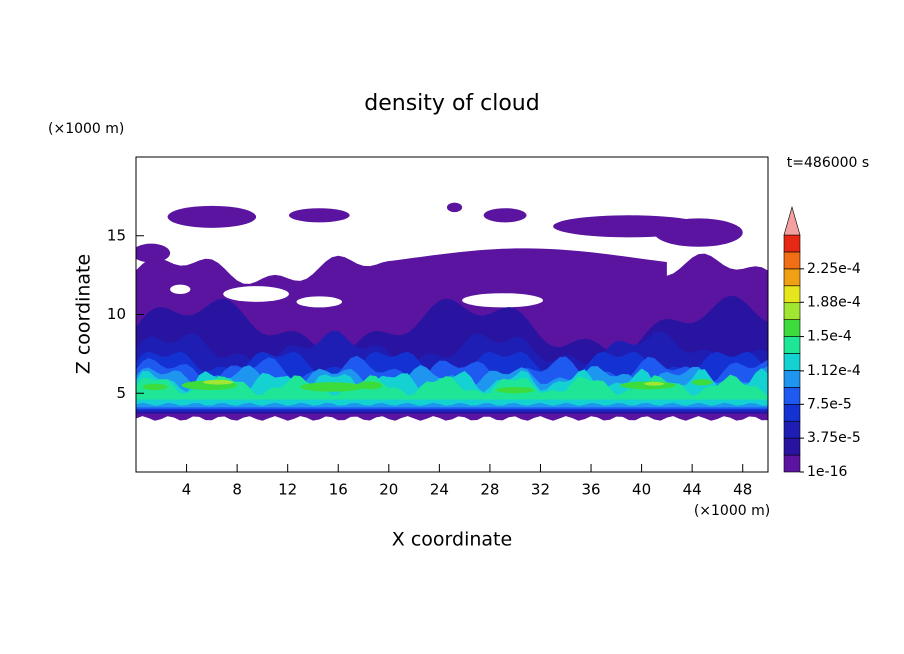  I want to click on x-tick-label: 24, so click(439, 490).